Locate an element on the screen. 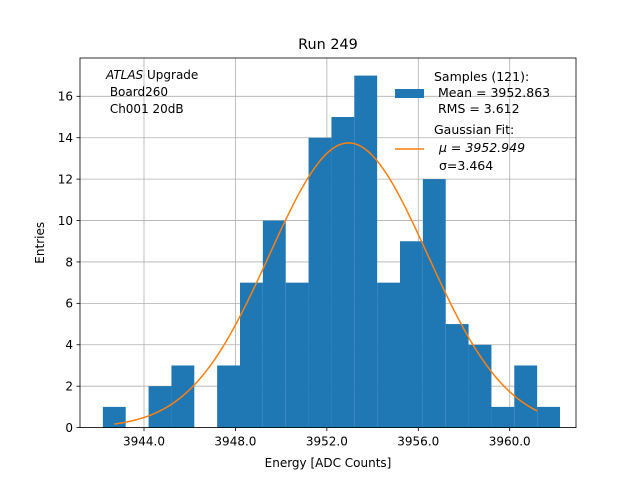 This screenshot has height=480, width=640. annotation-line-2: Board260 is located at coordinates (137, 92).